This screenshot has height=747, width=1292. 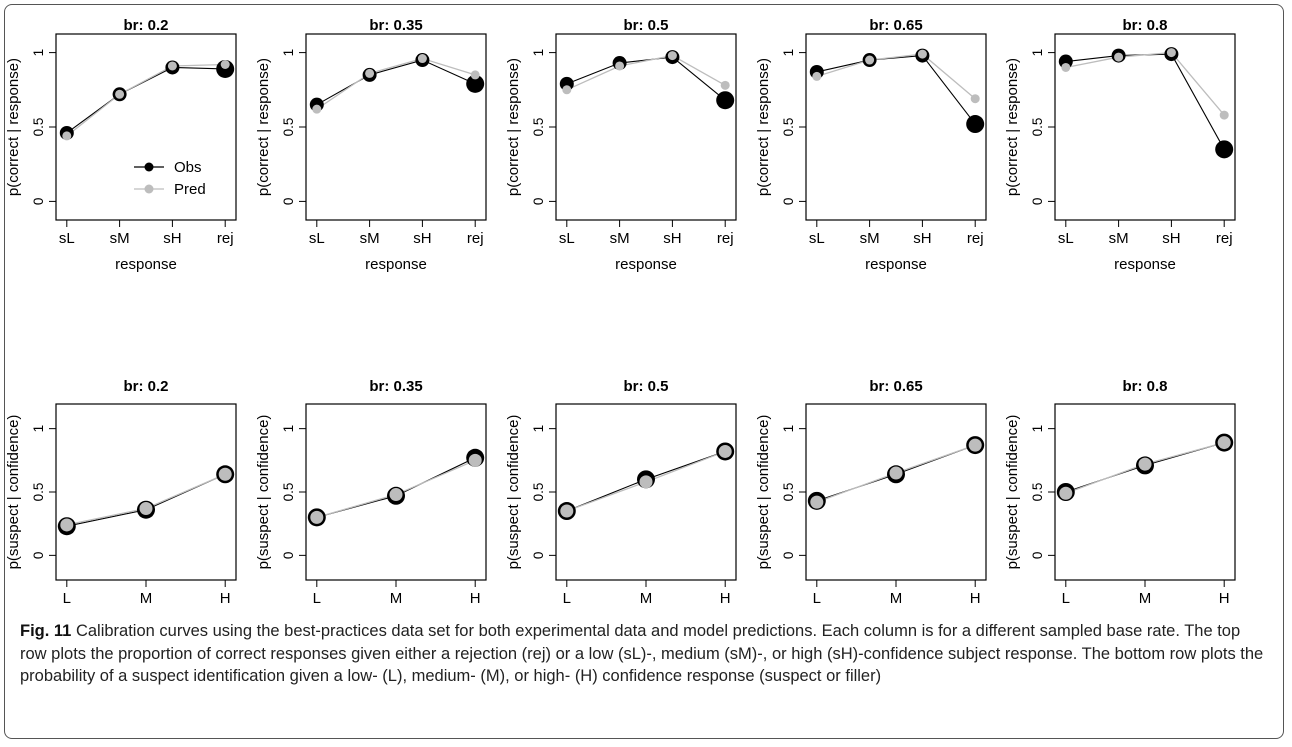 I want to click on panel-title: br: 0.65, so click(x=895, y=386).